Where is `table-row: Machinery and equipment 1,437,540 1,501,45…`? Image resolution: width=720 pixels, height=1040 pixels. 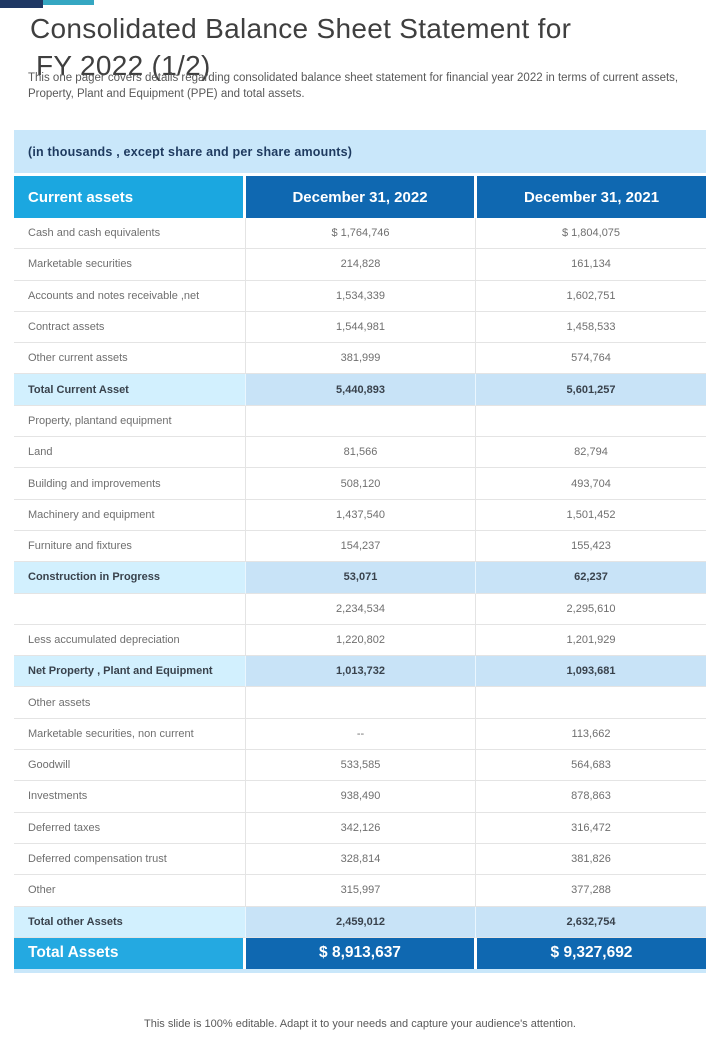 table-row: Machinery and equipment 1,437,540 1,501,45… is located at coordinates (360, 515).